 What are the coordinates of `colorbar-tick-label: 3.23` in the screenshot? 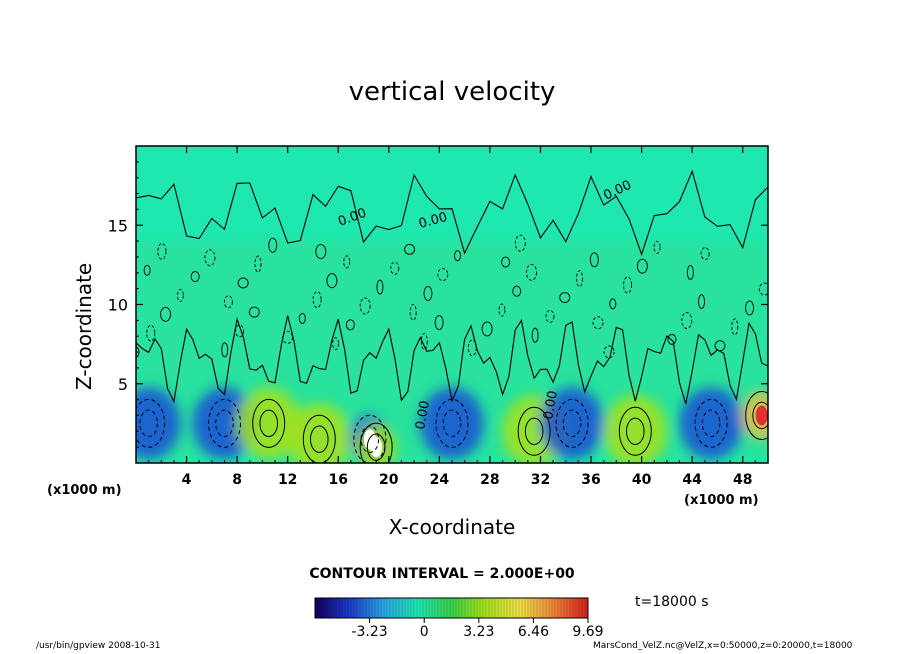 It's located at (478, 632).